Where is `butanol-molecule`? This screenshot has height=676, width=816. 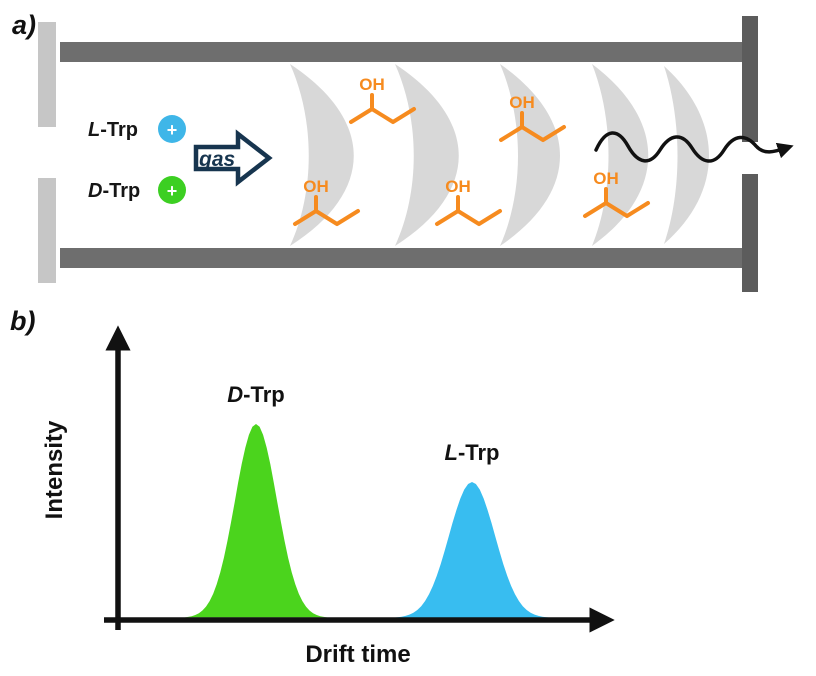 butanol-molecule is located at coordinates (468, 200).